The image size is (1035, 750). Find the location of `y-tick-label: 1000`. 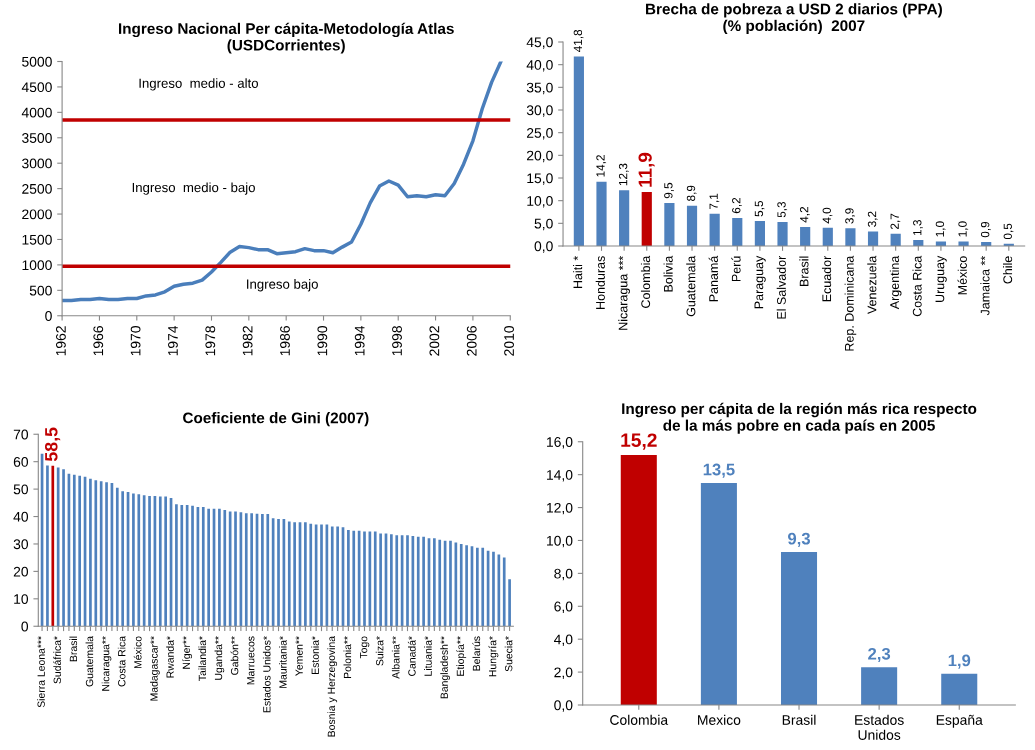

y-tick-label: 1000 is located at coordinates (37, 265).